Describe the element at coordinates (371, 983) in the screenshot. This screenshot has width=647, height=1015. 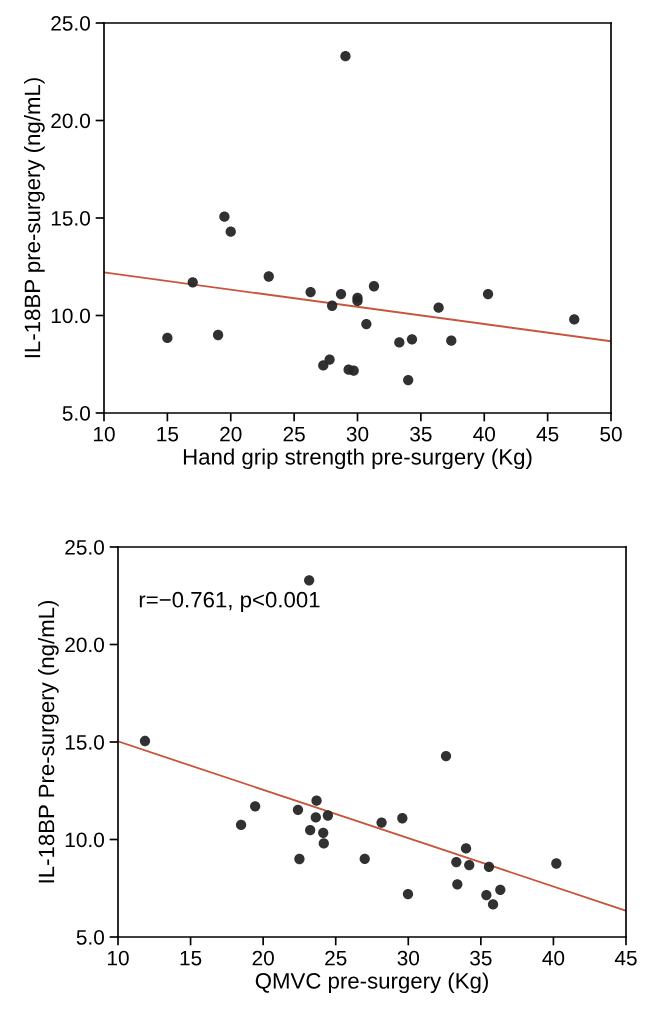
I see `x-axis-title: QMVC pre-surgery (Kg)` at that location.